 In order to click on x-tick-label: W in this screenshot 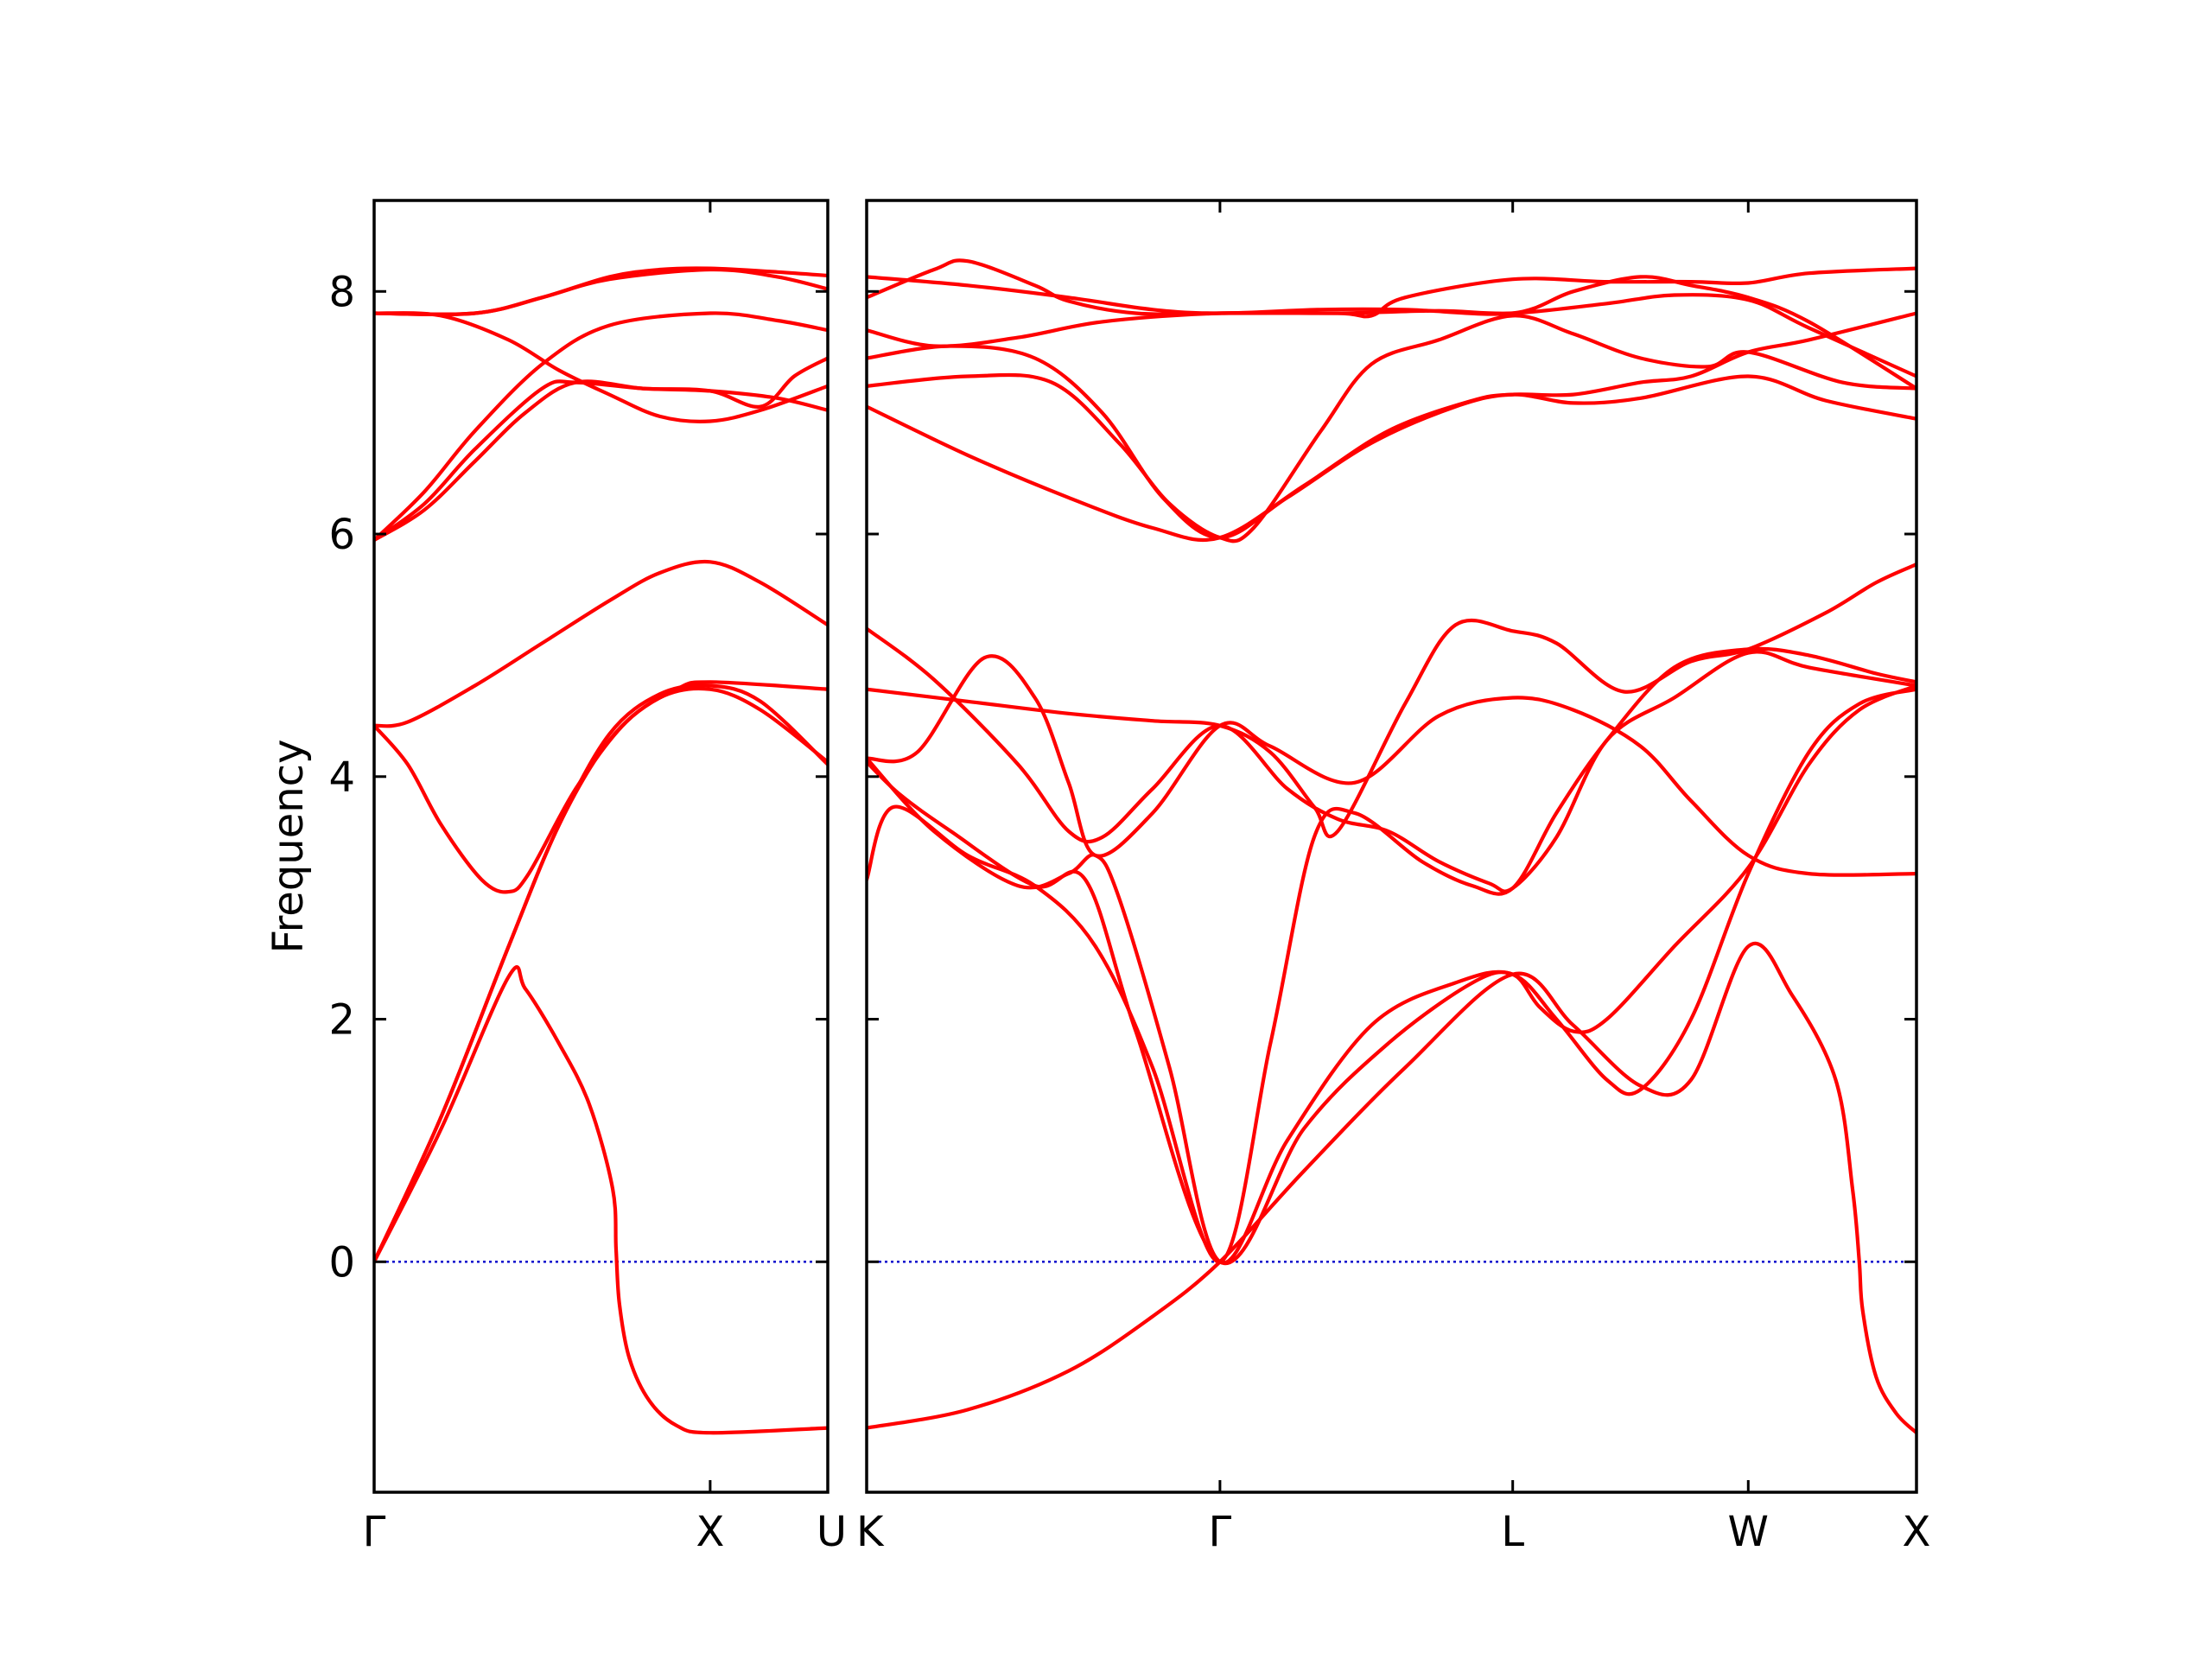, I will do `click(1748, 1532)`.